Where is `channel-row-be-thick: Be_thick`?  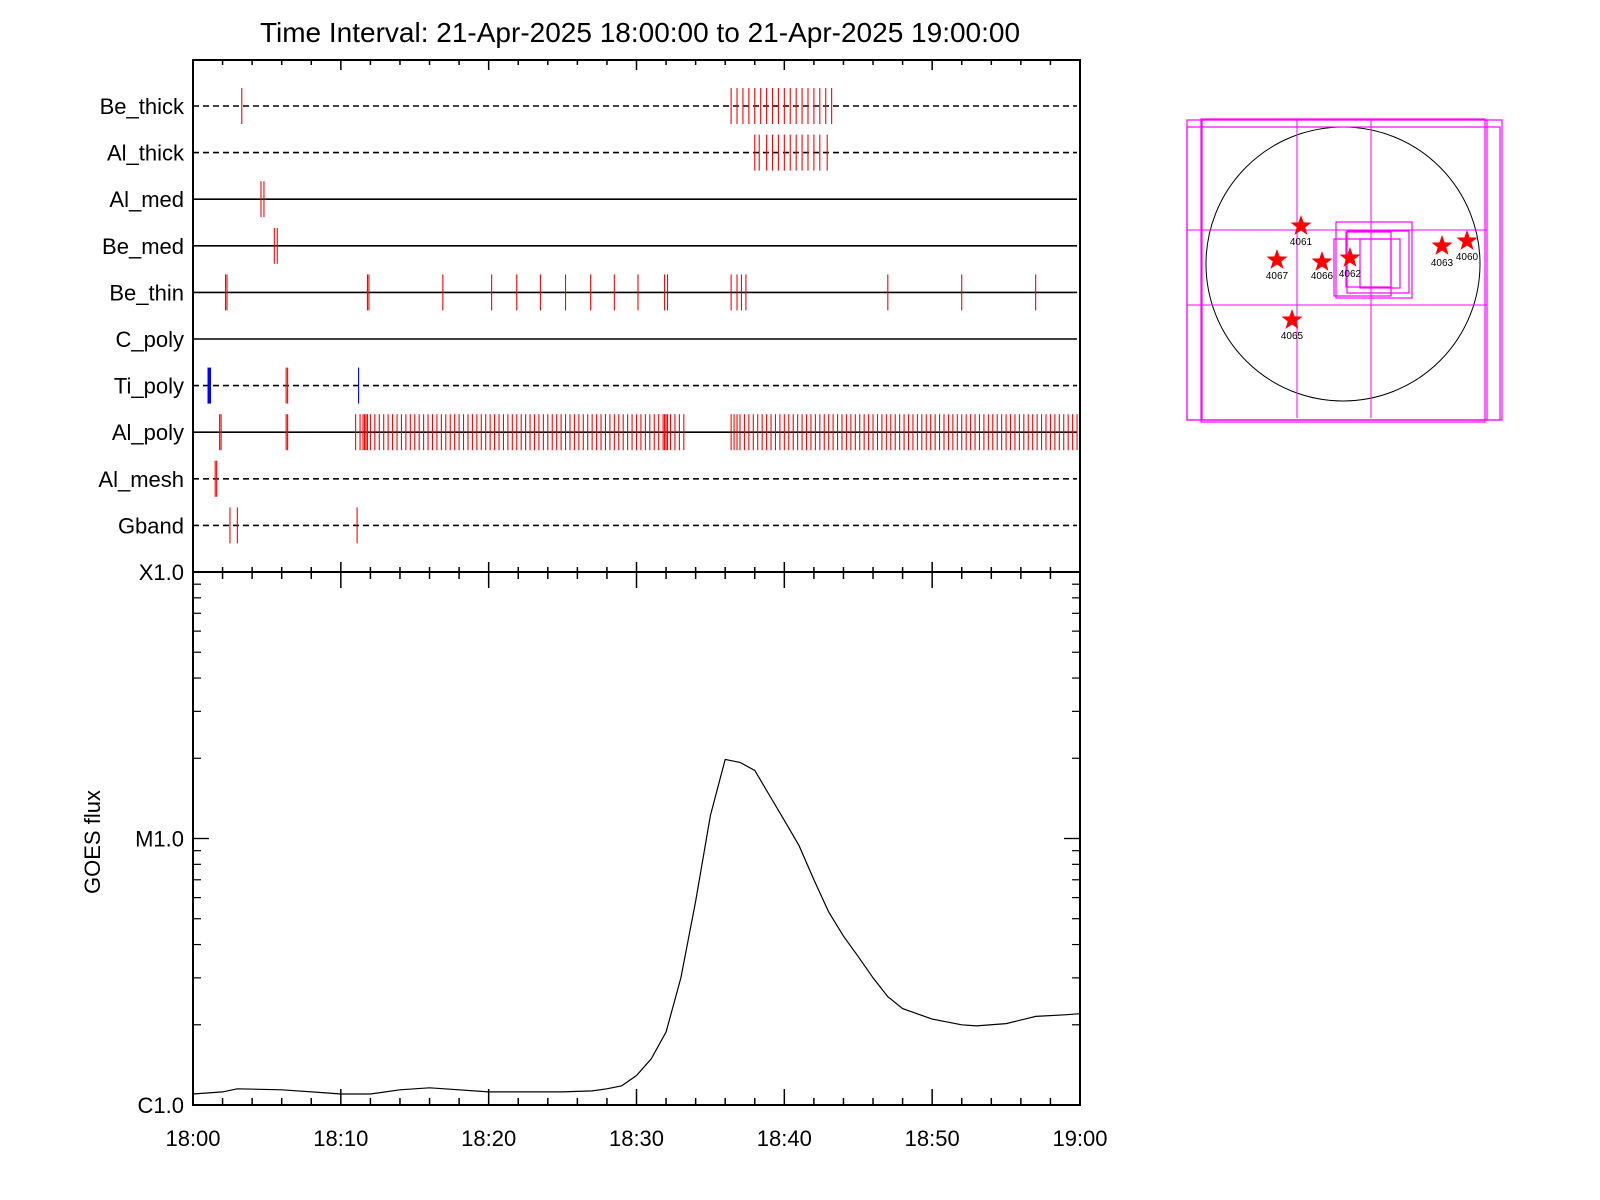 channel-row-be-thick: Be_thick is located at coordinates (588, 106).